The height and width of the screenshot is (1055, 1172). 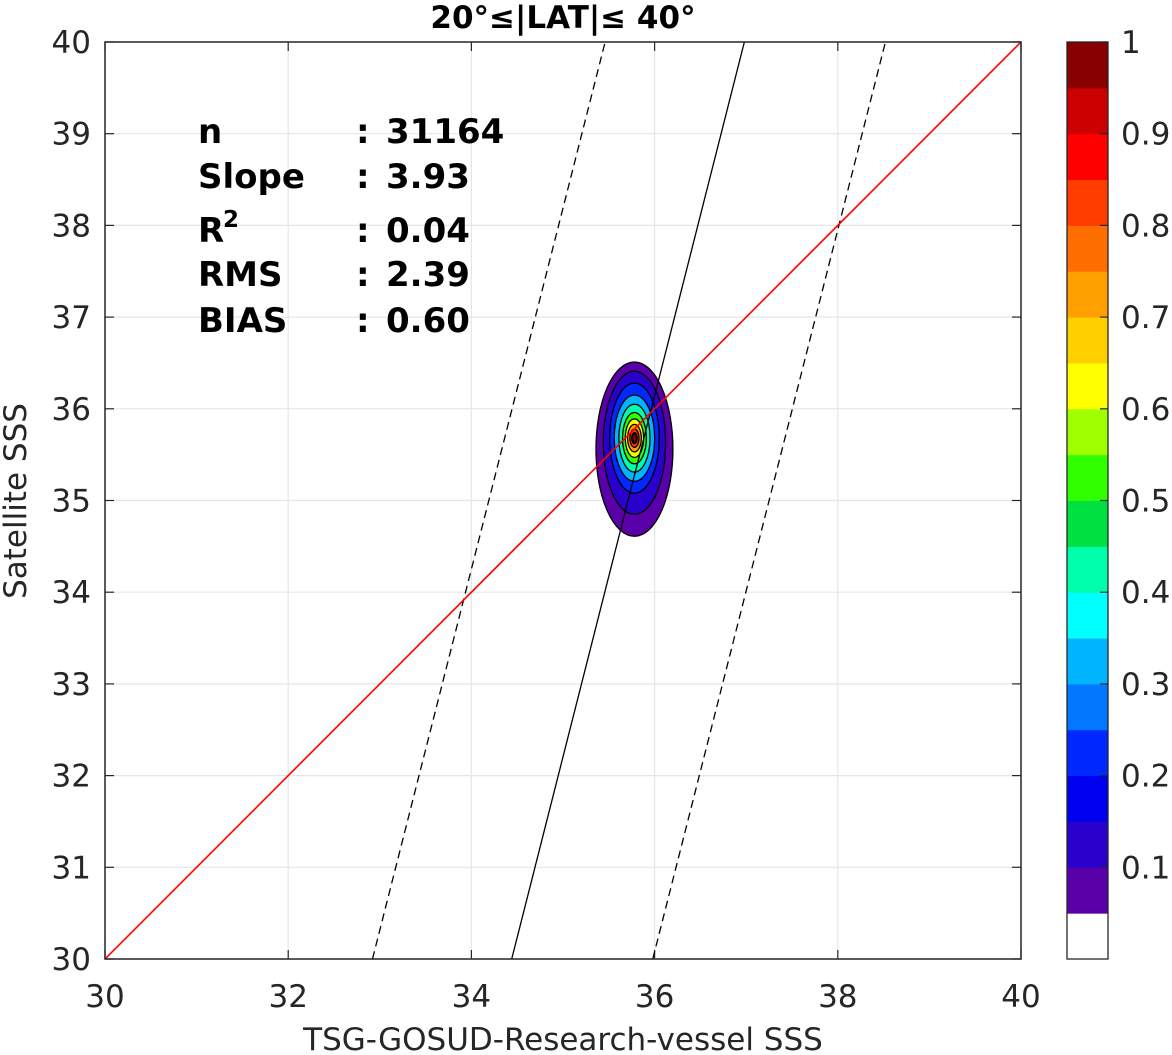 What do you see at coordinates (211, 231) in the screenshot?
I see `stat-label: R` at bounding box center [211, 231].